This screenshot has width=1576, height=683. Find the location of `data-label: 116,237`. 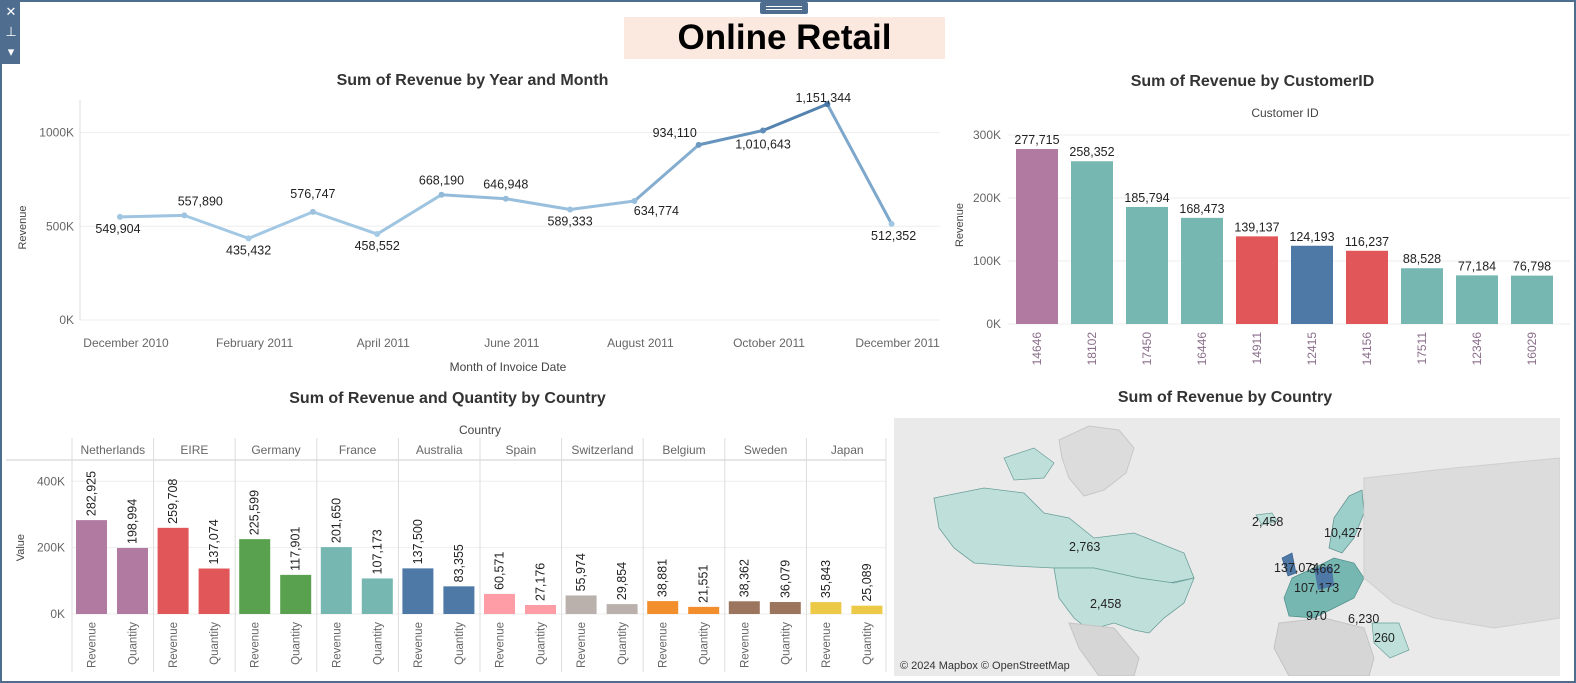

data-label: 116,237 is located at coordinates (1367, 242).